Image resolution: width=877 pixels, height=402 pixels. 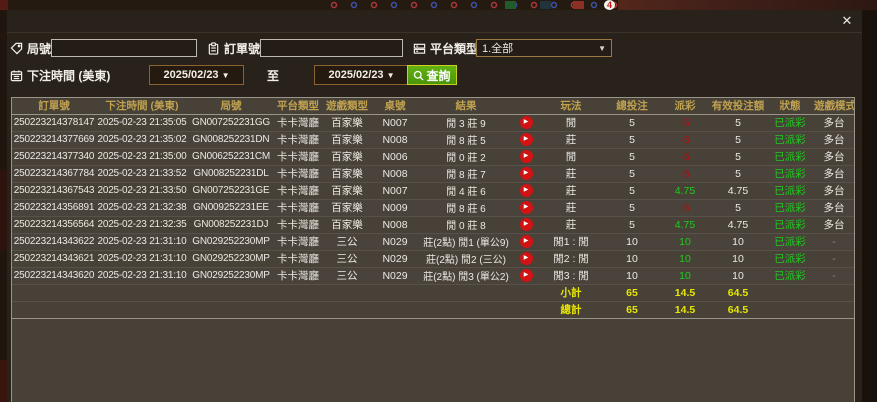 I want to click on cell-order-id: 250223214367784, so click(x=54, y=174).